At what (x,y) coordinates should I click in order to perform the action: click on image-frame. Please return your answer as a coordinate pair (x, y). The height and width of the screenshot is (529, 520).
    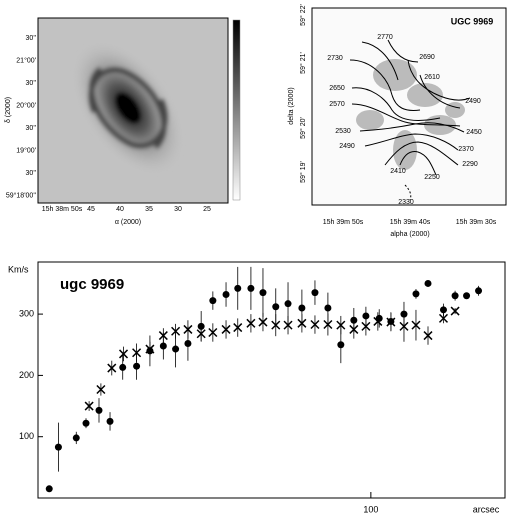
    Looking at the image, I should click on (133, 110).